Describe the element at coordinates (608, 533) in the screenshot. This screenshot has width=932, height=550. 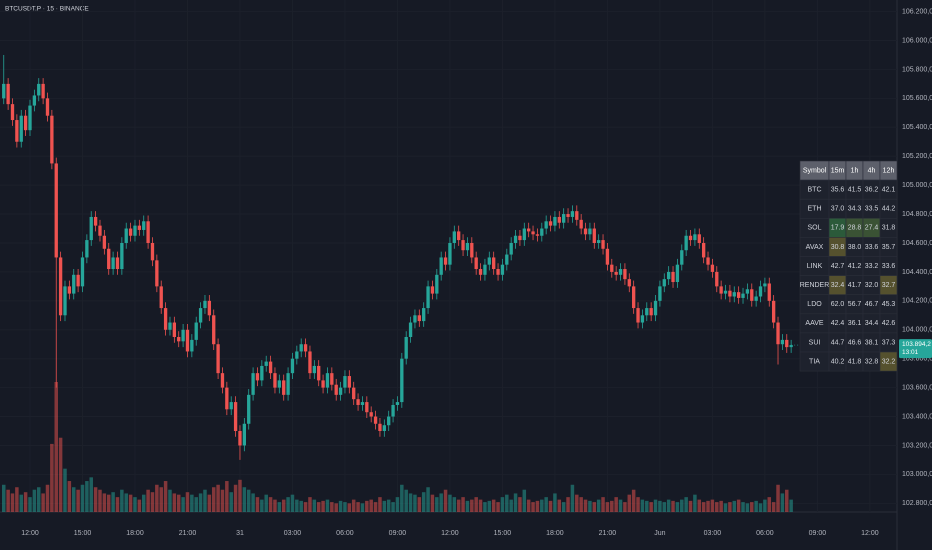
I see `x-tick-label: 21:00` at that location.